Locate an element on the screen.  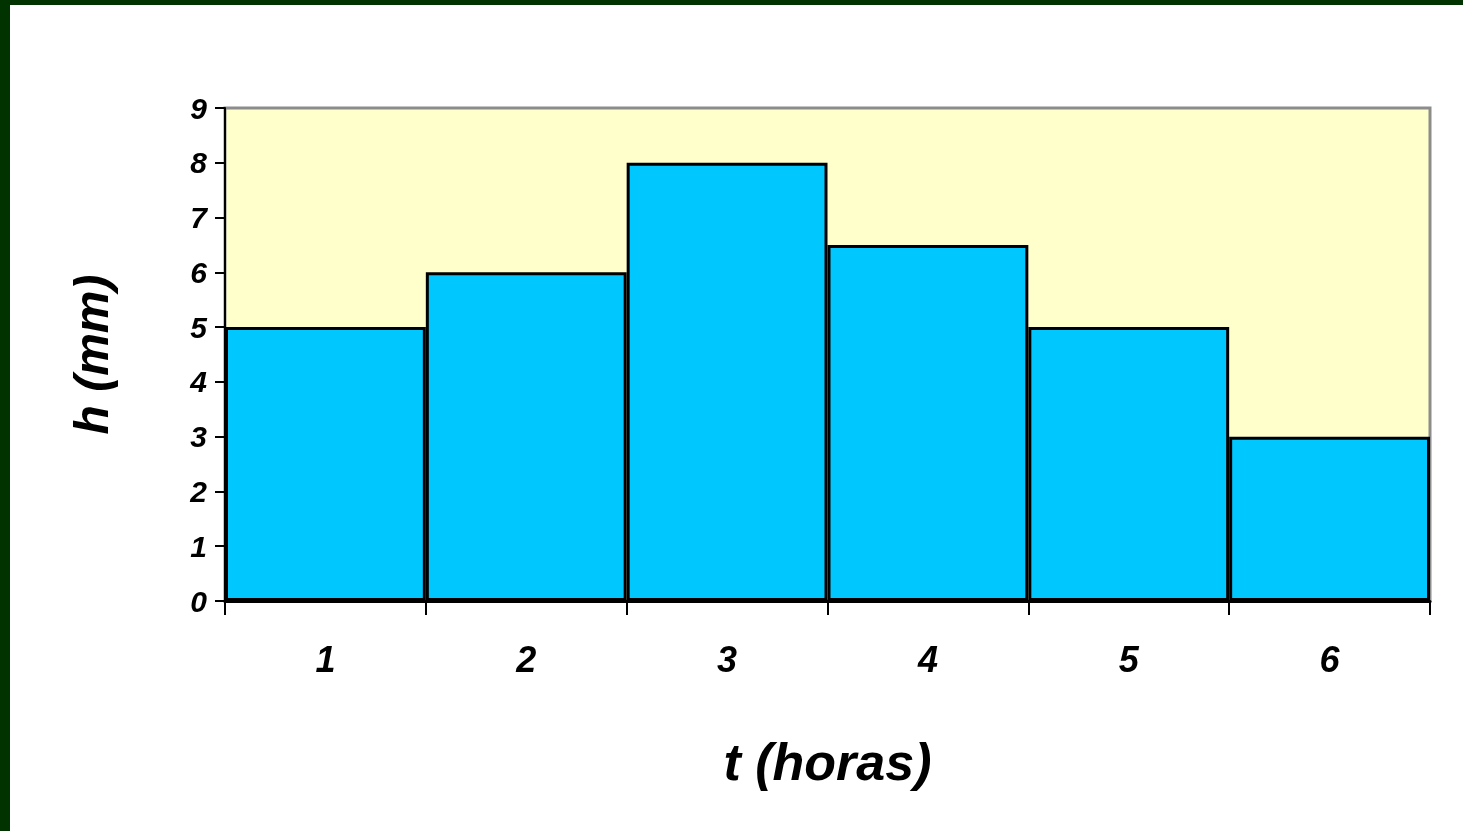
x-tick-label: 5 is located at coordinates (1129, 659).